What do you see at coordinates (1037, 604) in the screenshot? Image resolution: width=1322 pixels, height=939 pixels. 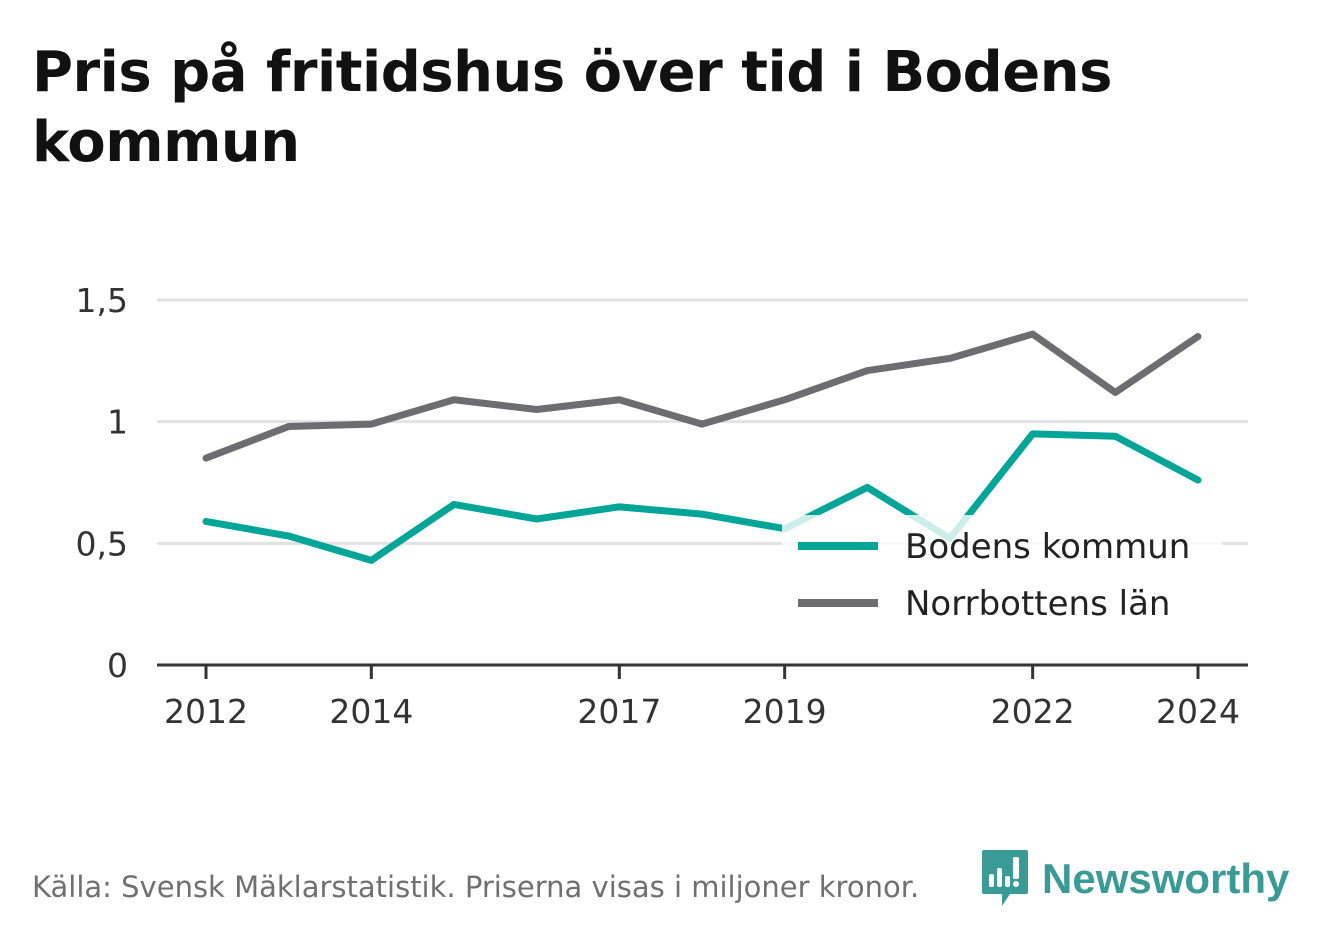 I see `legend-label-1: Norrbottens län` at bounding box center [1037, 604].